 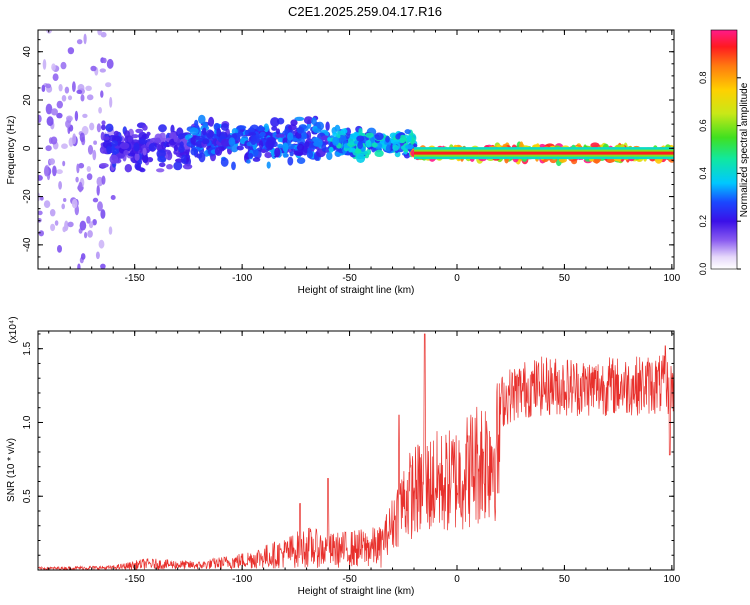 I want to click on y-tick-label: 0, so click(x=27, y=148).